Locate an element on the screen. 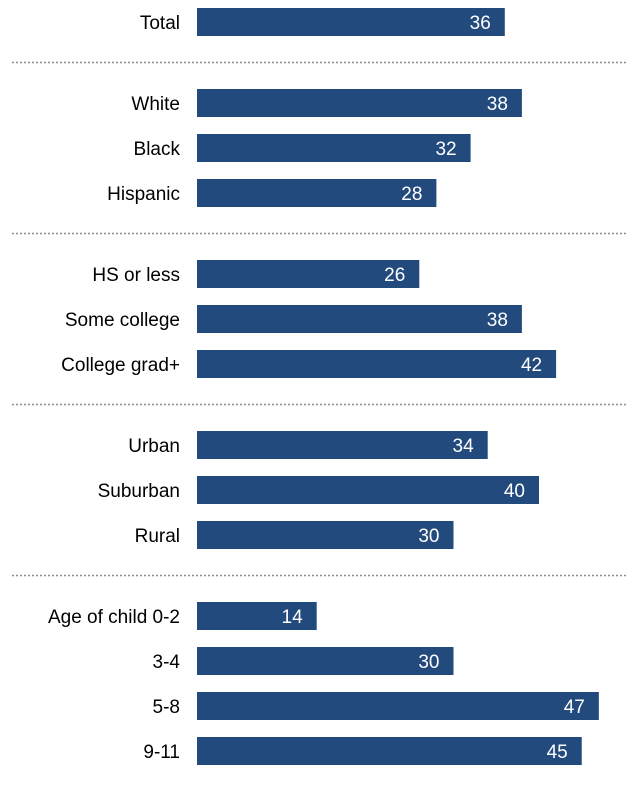 The height and width of the screenshot is (793, 626). category-label: 5-8 is located at coordinates (166, 707).